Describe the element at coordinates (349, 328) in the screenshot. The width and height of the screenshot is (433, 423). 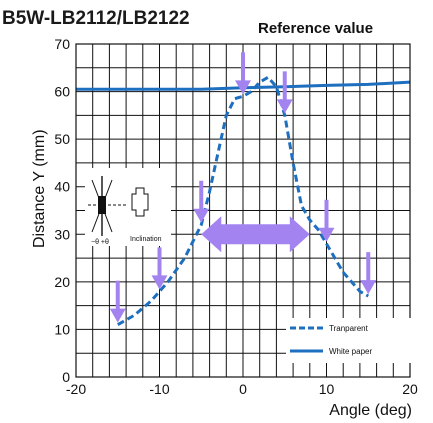
I see `legend-label-transparent: Tranparent` at that location.